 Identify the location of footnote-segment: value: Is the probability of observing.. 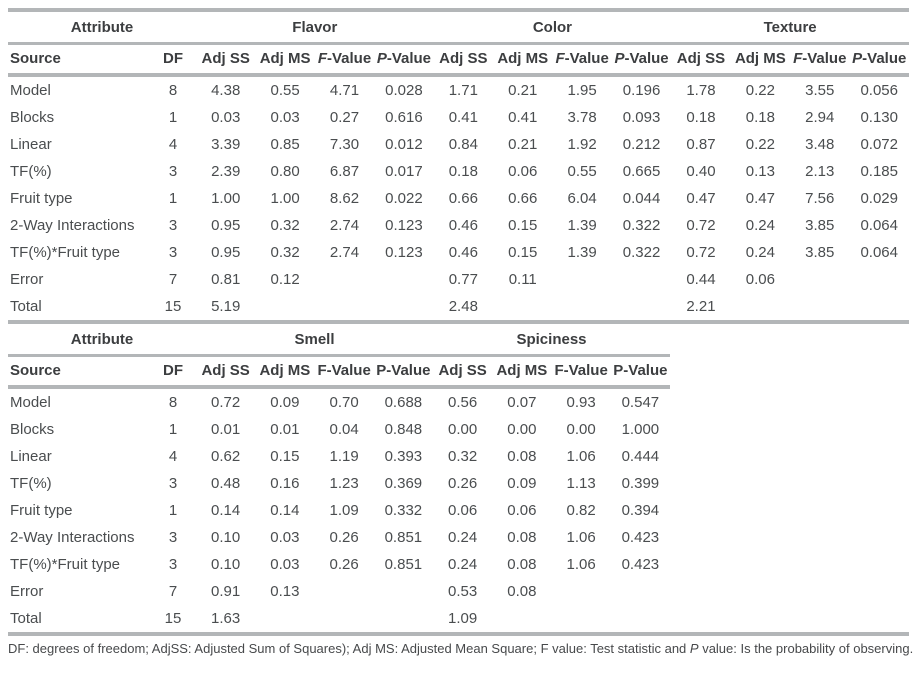
(806, 648).